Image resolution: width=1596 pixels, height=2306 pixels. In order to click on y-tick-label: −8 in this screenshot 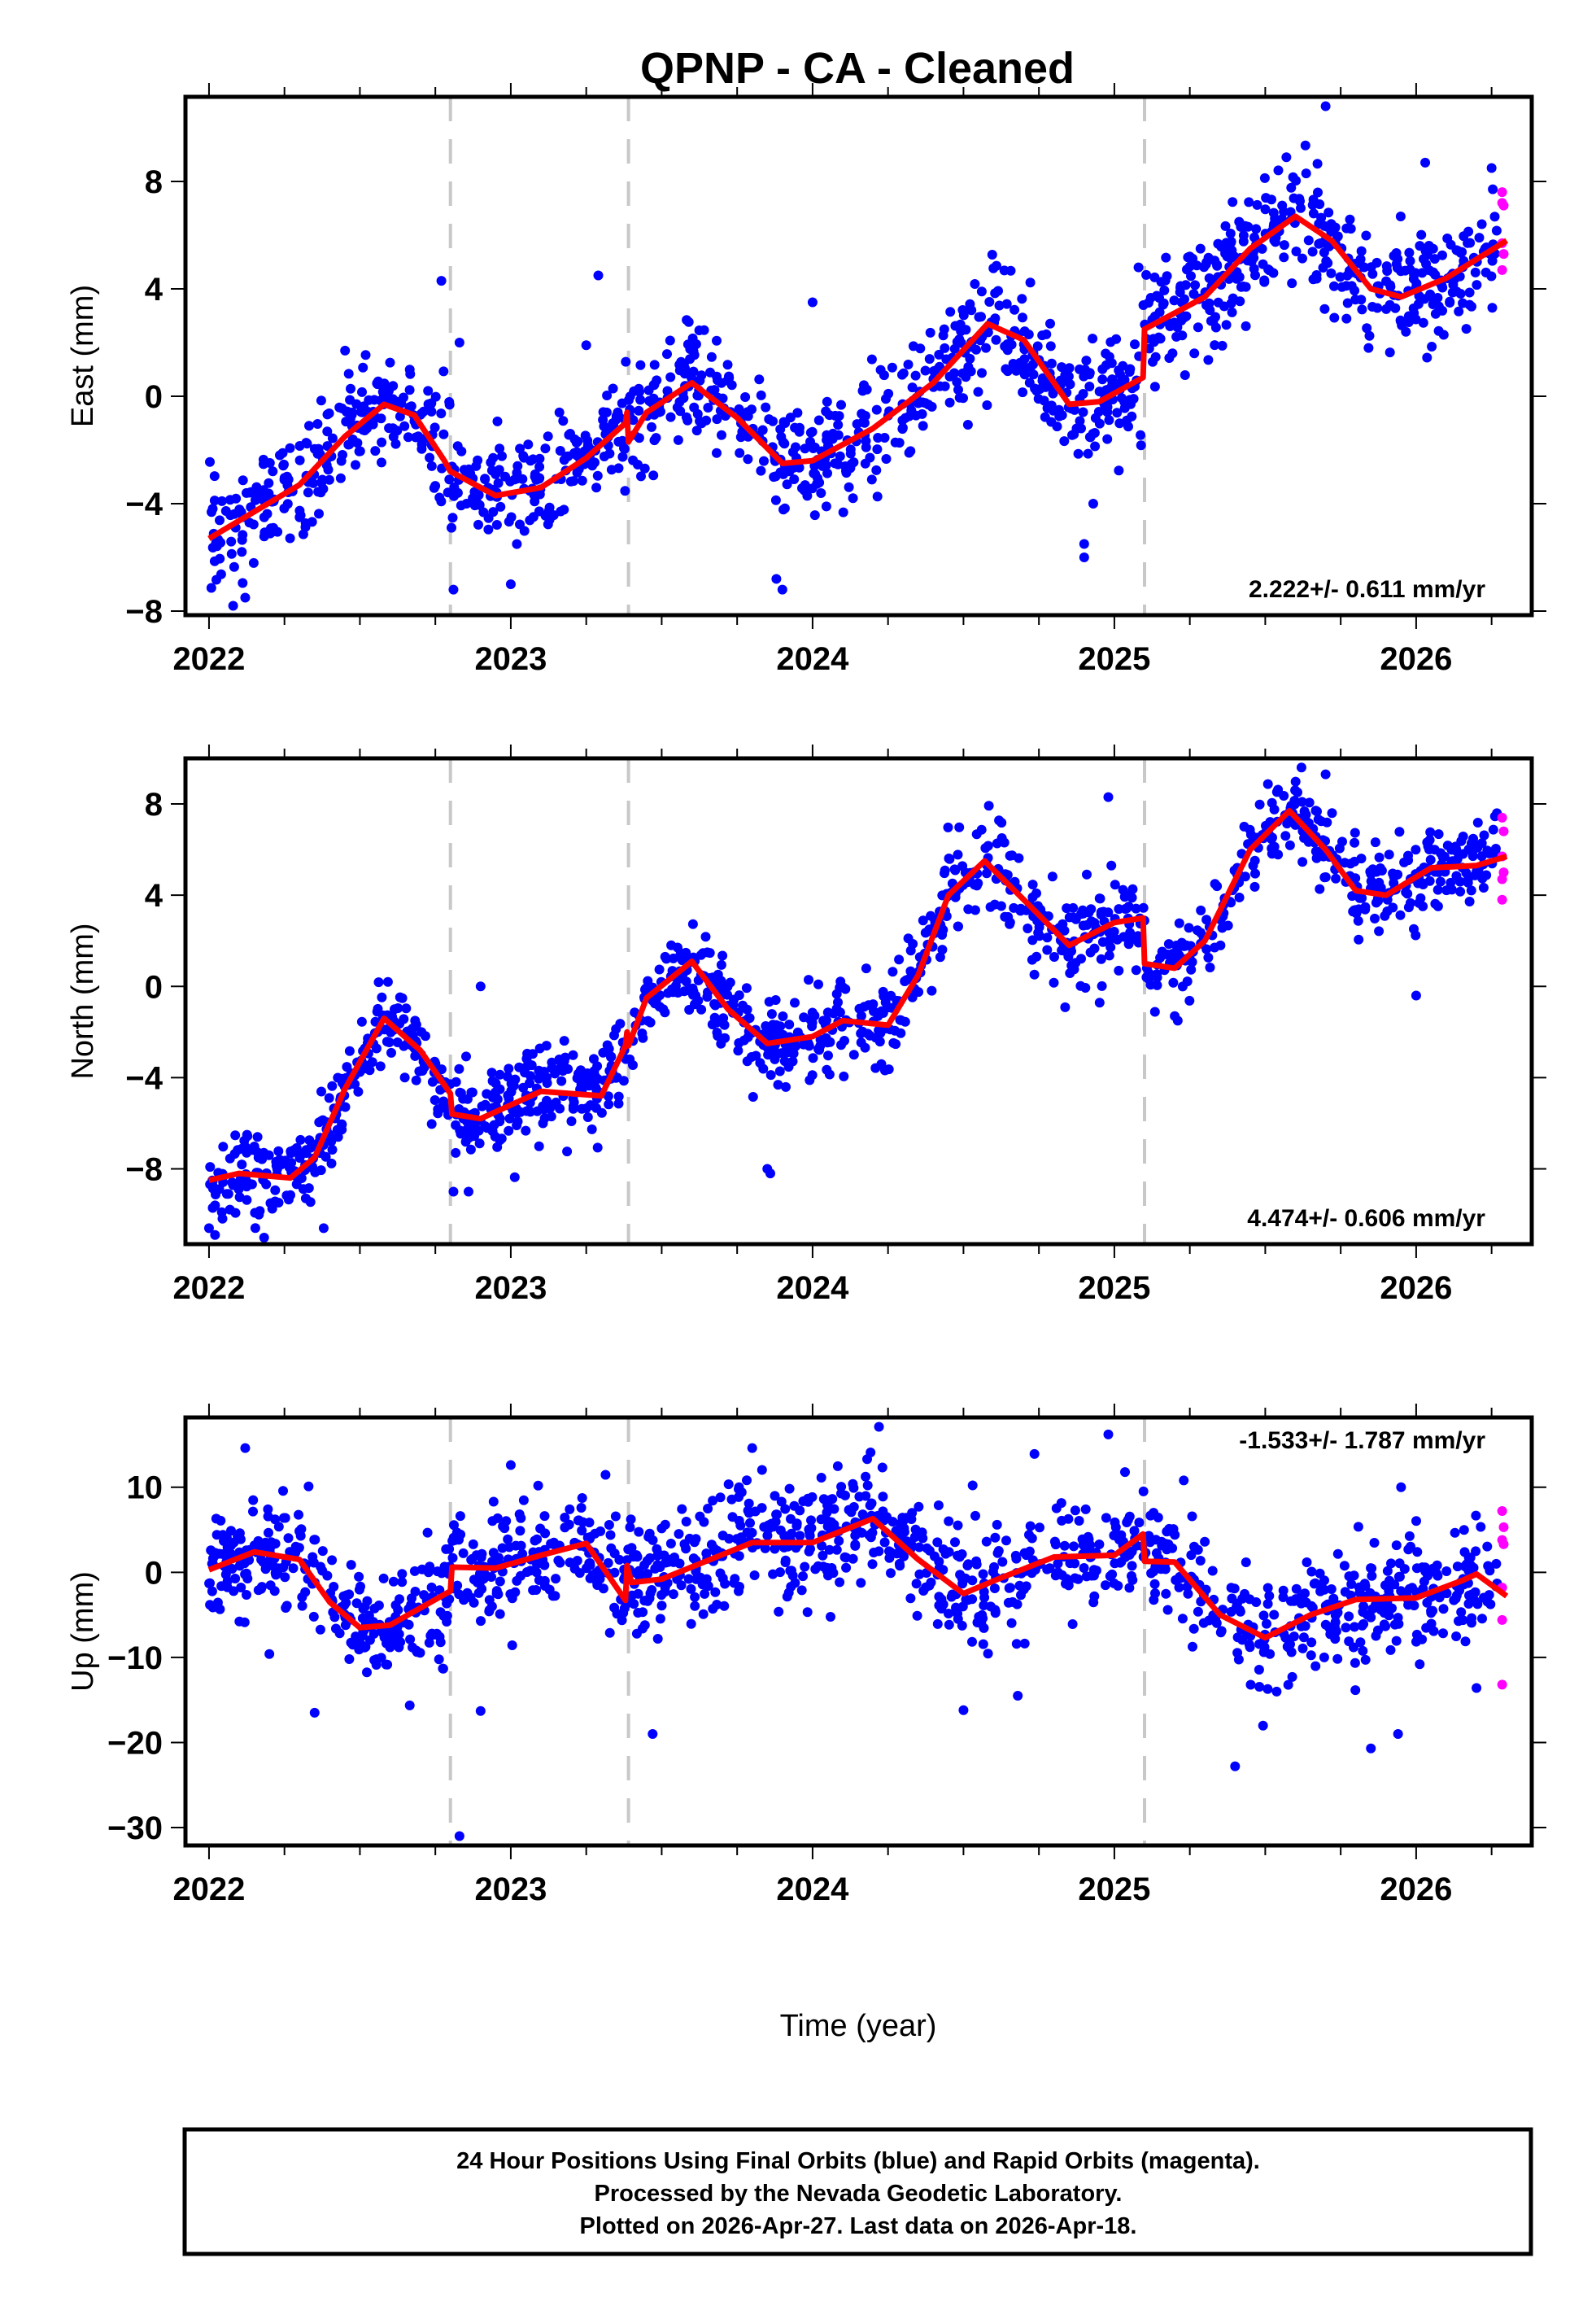, I will do `click(144, 612)`.